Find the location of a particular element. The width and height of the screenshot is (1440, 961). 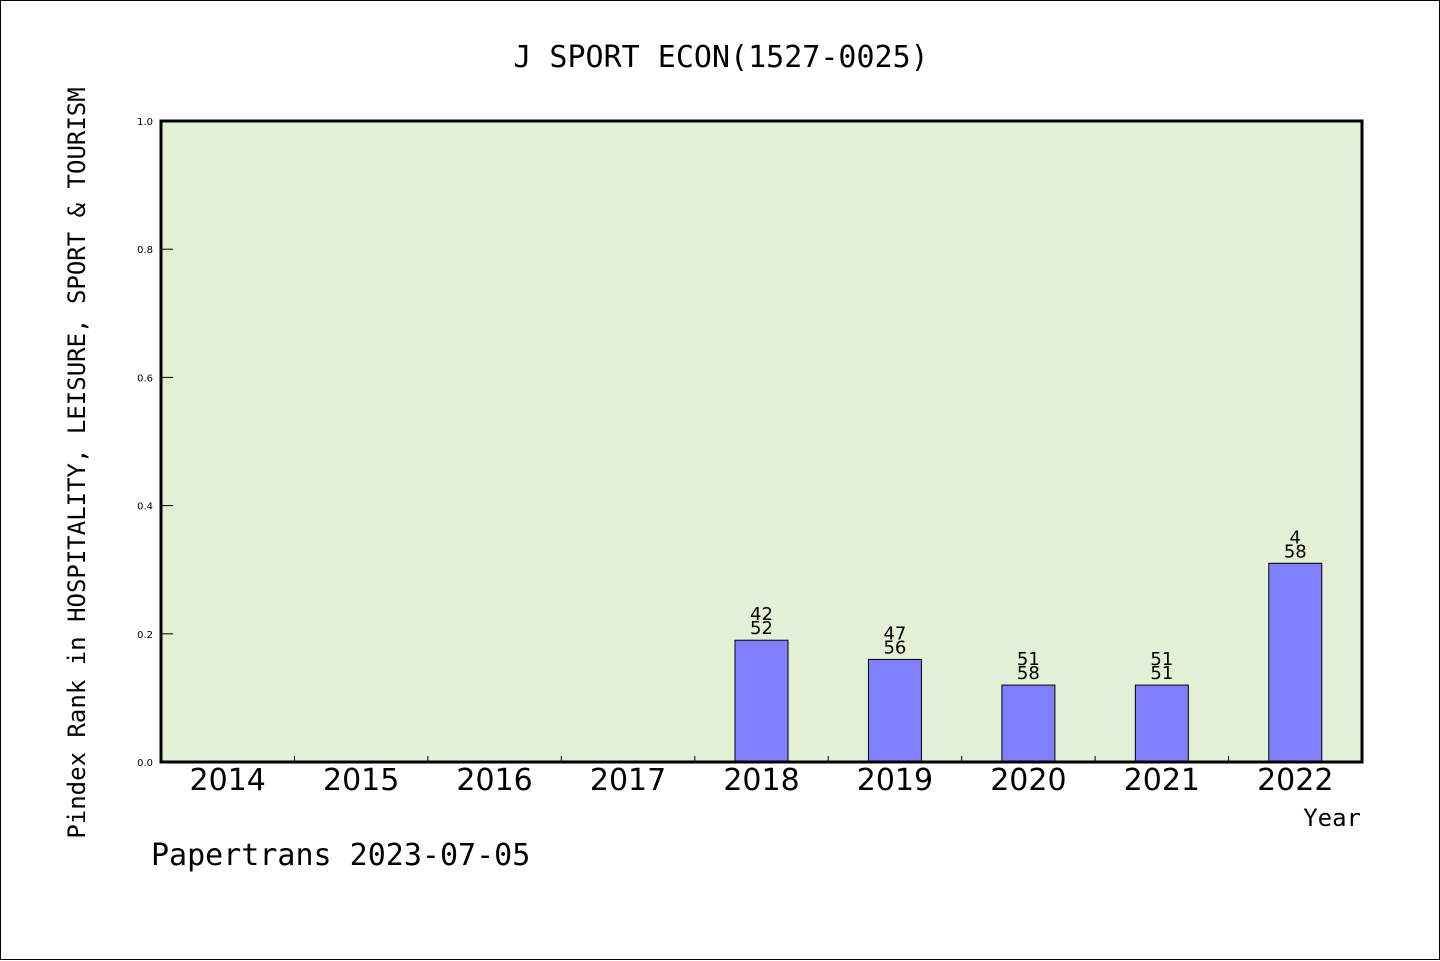

y-tick-label: 0.4 is located at coordinates (145, 507).